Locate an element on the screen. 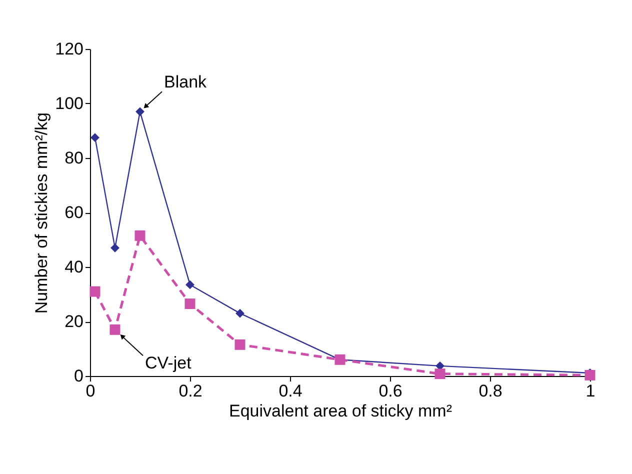  y-axis-title: Number of stickies mm²/kg is located at coordinates (42, 213).